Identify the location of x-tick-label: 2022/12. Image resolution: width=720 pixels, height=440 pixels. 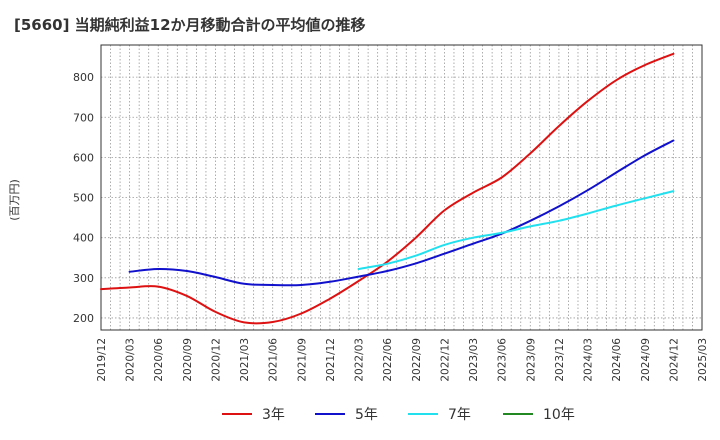
(445, 360).